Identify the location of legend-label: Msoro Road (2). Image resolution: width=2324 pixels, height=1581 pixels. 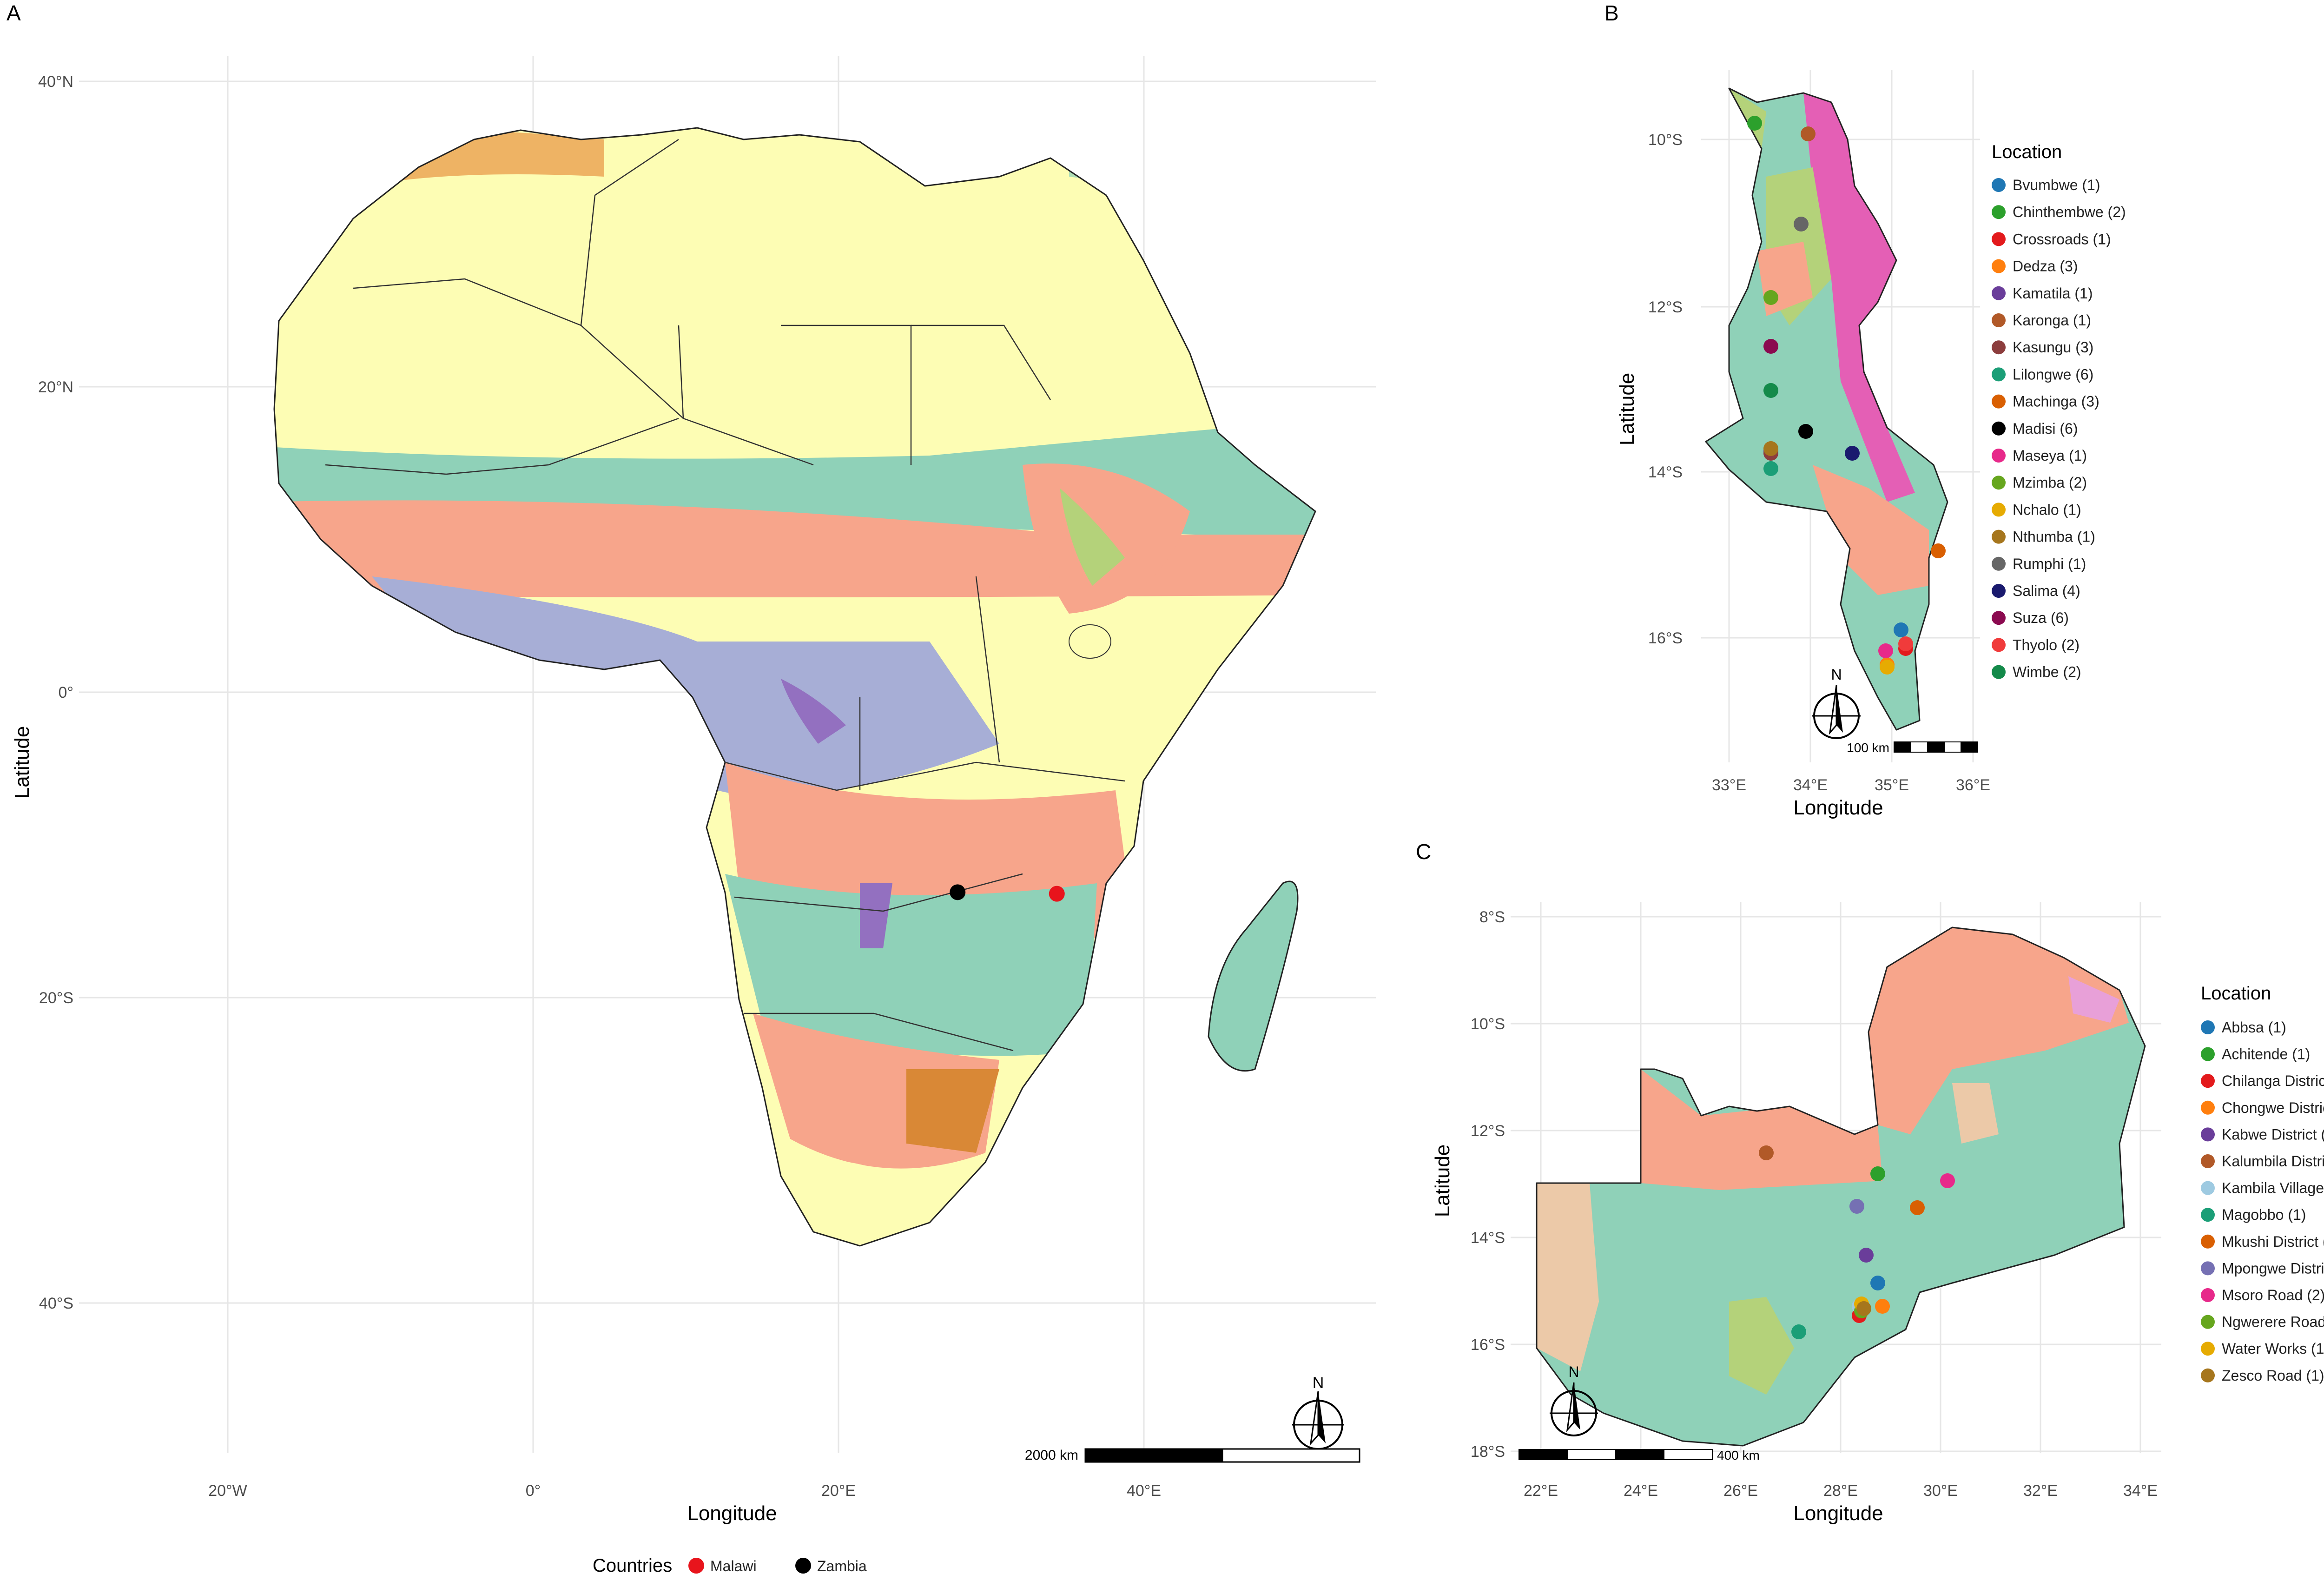
(2273, 1295).